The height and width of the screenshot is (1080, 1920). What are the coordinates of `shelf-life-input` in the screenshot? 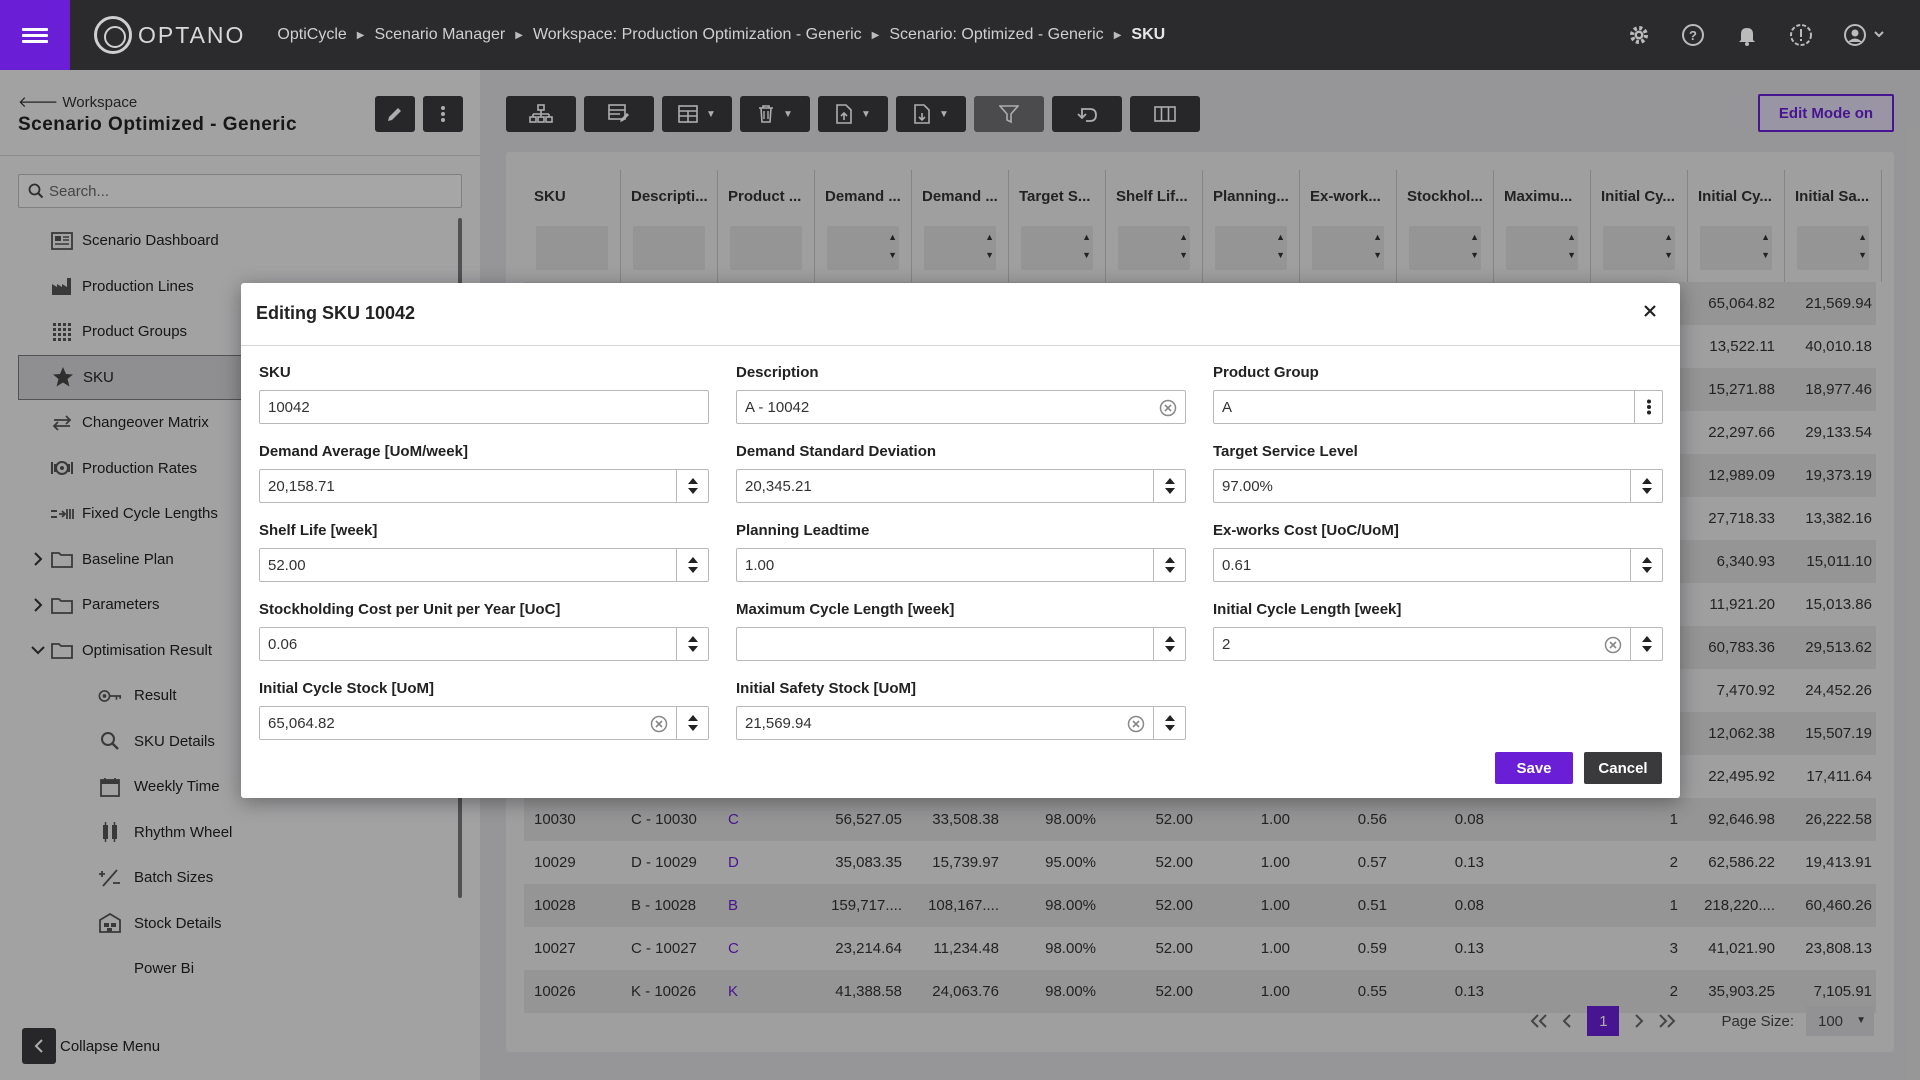 It's located at (468, 565).